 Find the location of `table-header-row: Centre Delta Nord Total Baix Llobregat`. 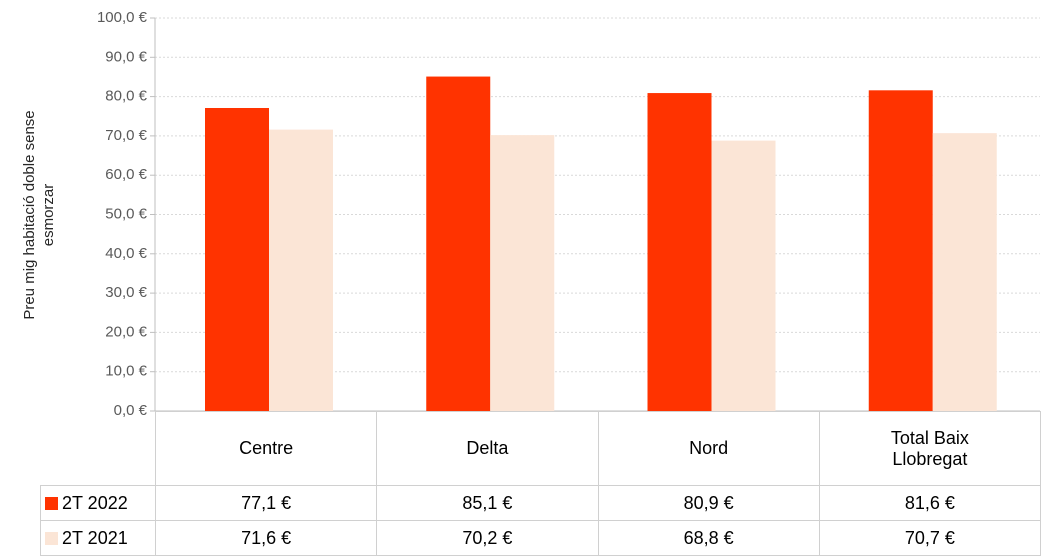

table-header-row: Centre Delta Nord Total Baix Llobregat is located at coordinates (541, 448).